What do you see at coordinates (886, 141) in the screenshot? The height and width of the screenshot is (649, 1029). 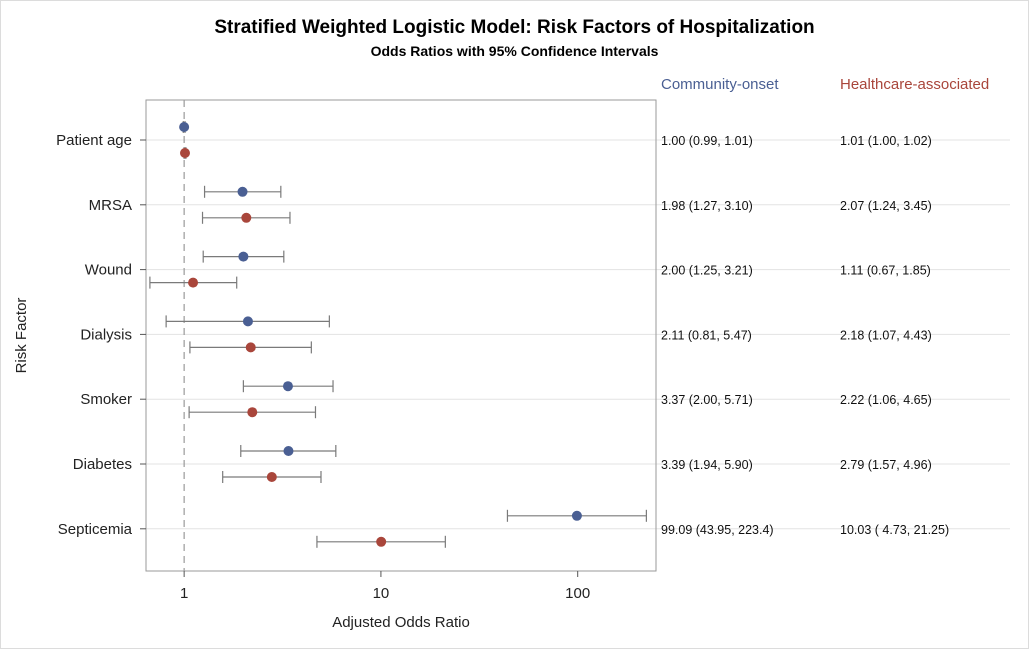 I see `stat-label: 1.01 (1.00, 1.02)` at bounding box center [886, 141].